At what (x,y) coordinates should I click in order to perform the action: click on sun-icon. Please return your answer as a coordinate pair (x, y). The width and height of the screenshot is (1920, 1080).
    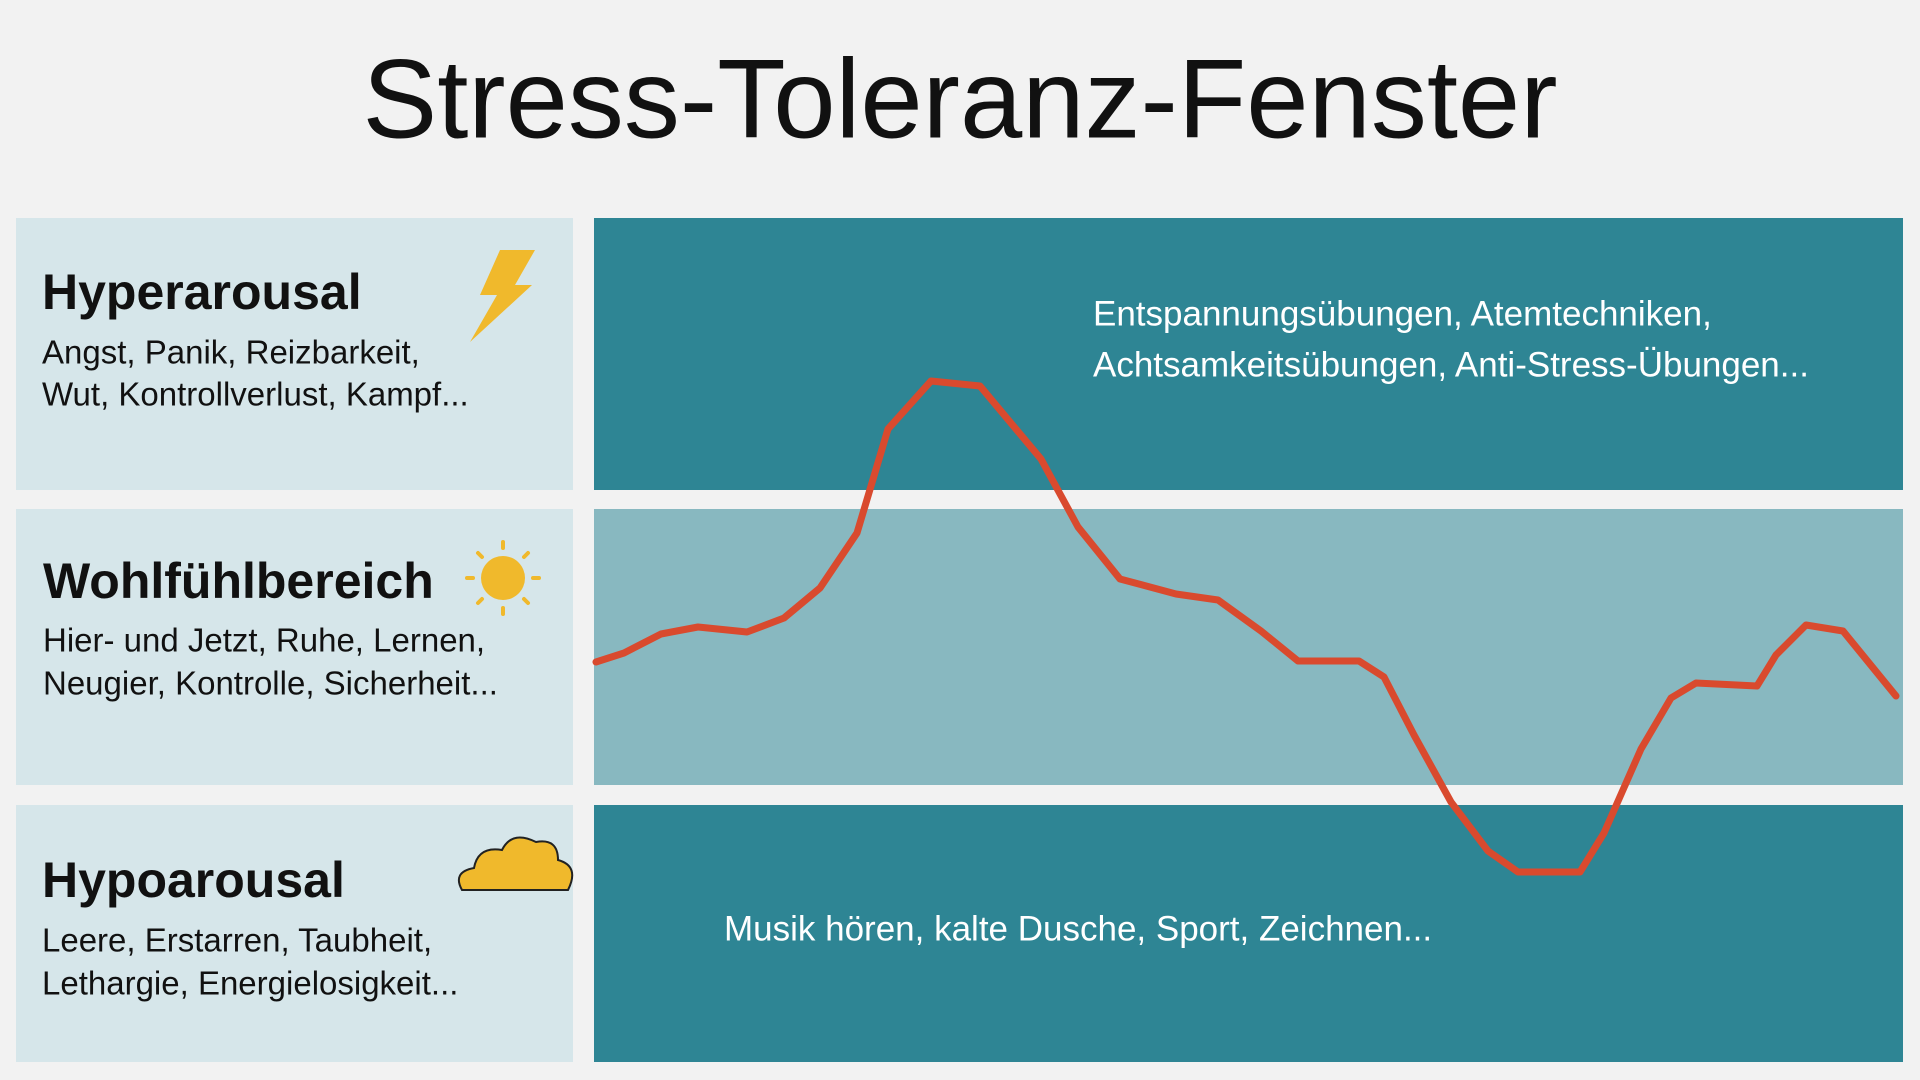
    Looking at the image, I should click on (503, 578).